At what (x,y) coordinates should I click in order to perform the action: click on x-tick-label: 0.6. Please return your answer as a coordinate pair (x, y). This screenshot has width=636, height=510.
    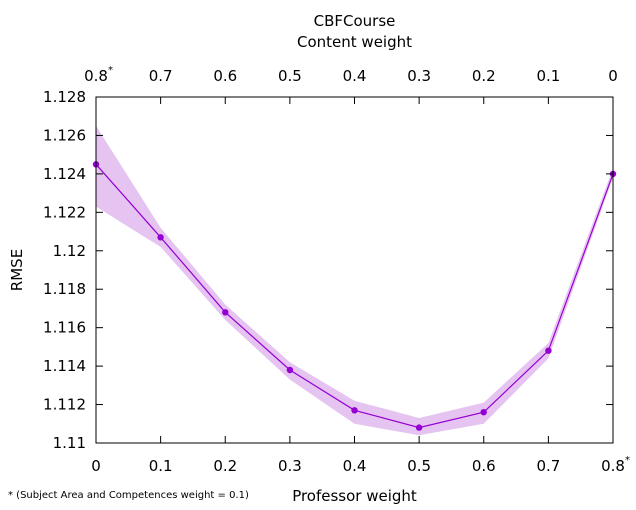
    Looking at the image, I should click on (484, 466).